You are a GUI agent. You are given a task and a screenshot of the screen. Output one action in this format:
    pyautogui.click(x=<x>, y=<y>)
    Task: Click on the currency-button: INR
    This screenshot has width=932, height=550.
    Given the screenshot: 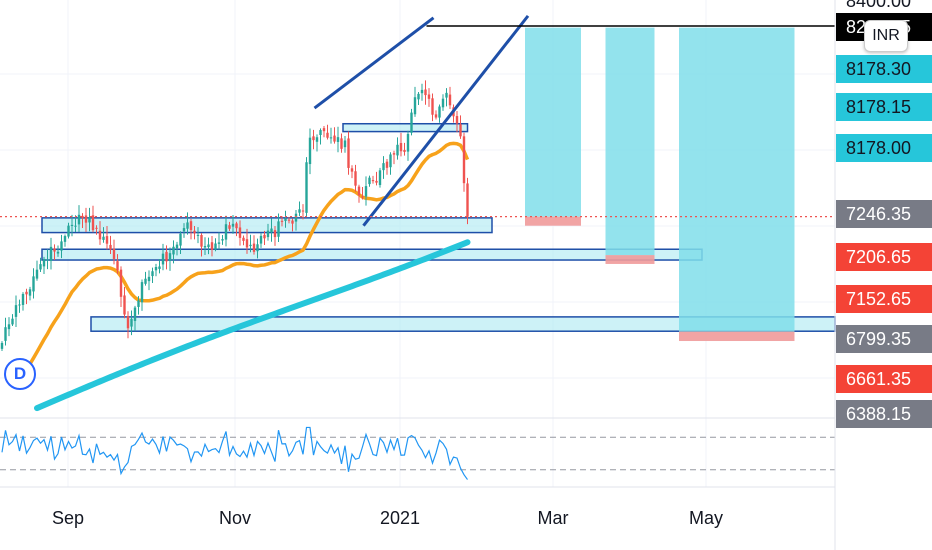 What is the action you would take?
    pyautogui.click(x=886, y=36)
    